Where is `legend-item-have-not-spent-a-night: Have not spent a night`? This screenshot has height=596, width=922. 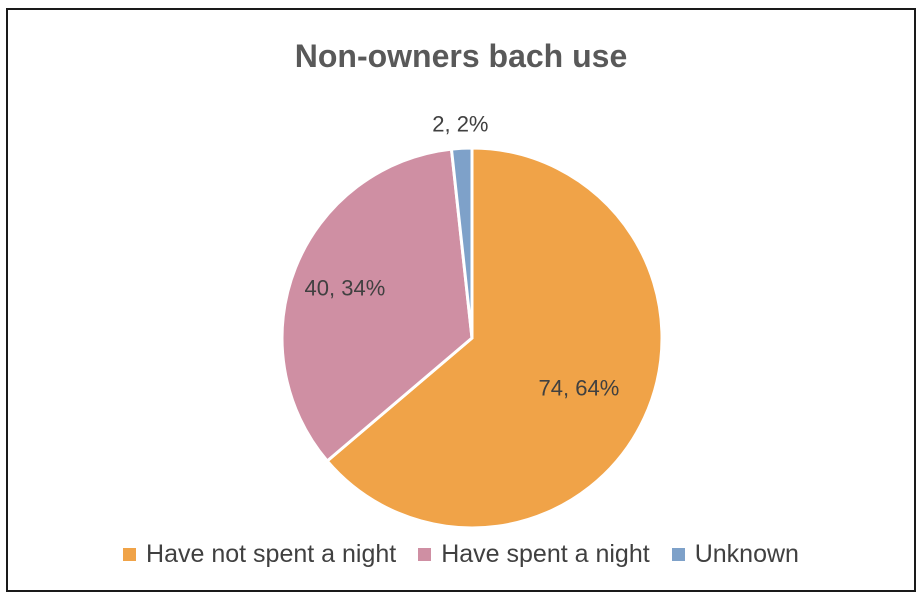
legend-item-have-not-spent-a-night: Have not spent a night is located at coordinates (259, 554).